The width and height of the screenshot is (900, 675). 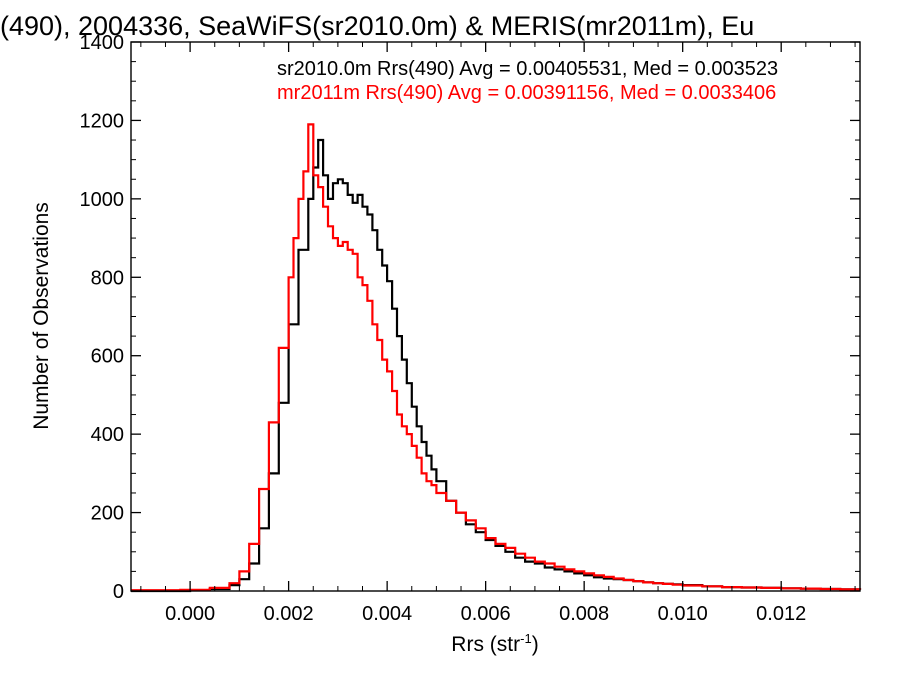 I want to click on y-tick-label: 800, so click(x=107, y=278).